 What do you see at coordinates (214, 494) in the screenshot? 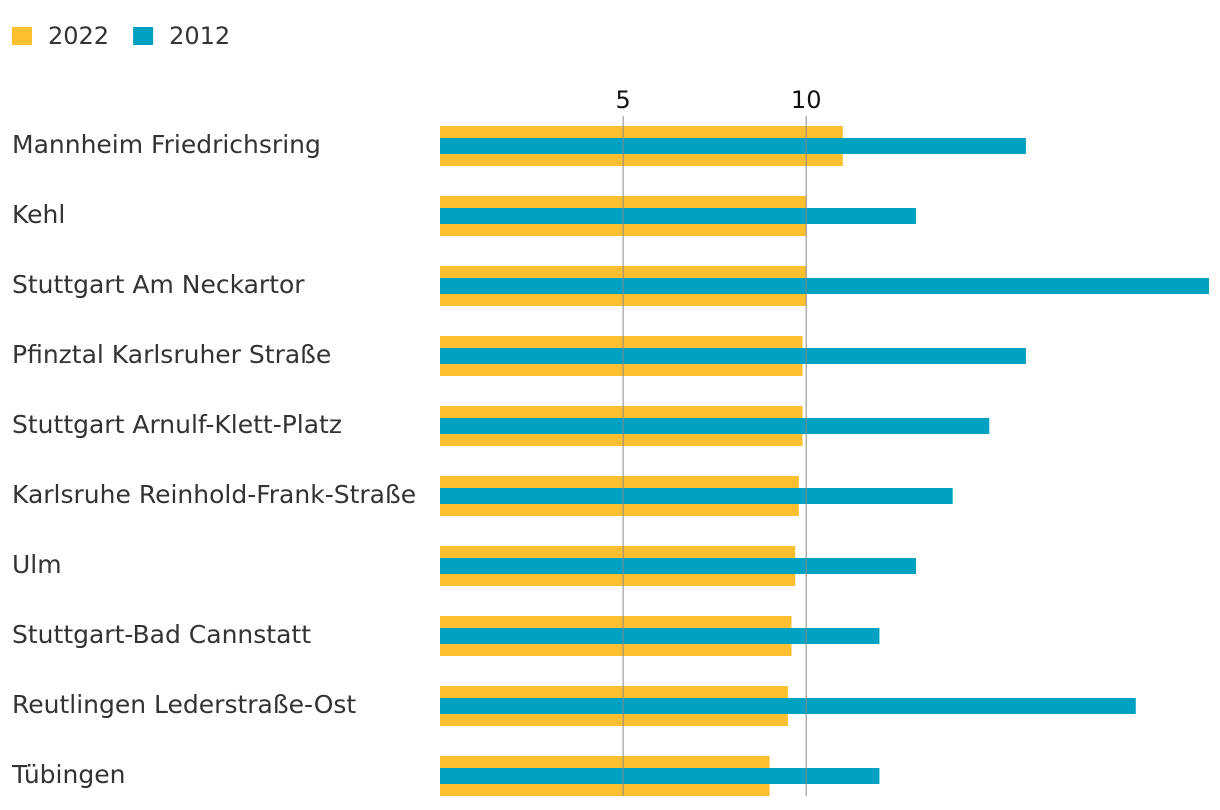
I see `category-label: Karlsruhe Reinhold-Frank-Straße` at bounding box center [214, 494].